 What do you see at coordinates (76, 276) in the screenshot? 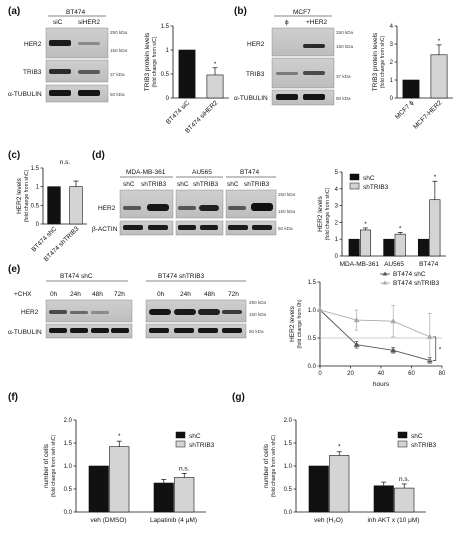
I see `blot-e-group-1: BT474 shC` at bounding box center [76, 276].